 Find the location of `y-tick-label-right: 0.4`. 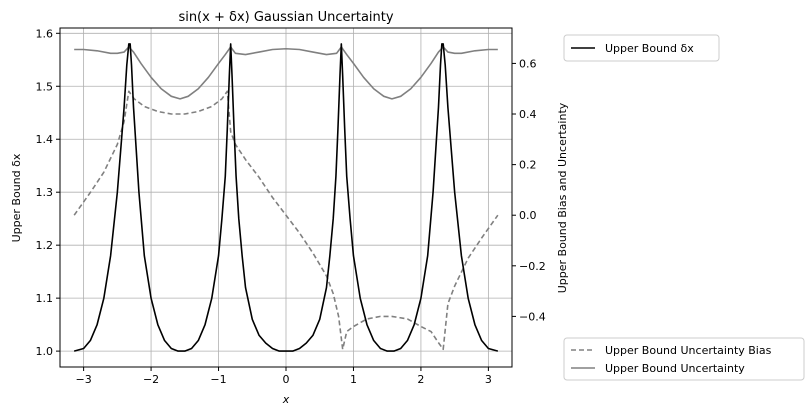

y-tick-label-right: 0.4 is located at coordinates (528, 114).